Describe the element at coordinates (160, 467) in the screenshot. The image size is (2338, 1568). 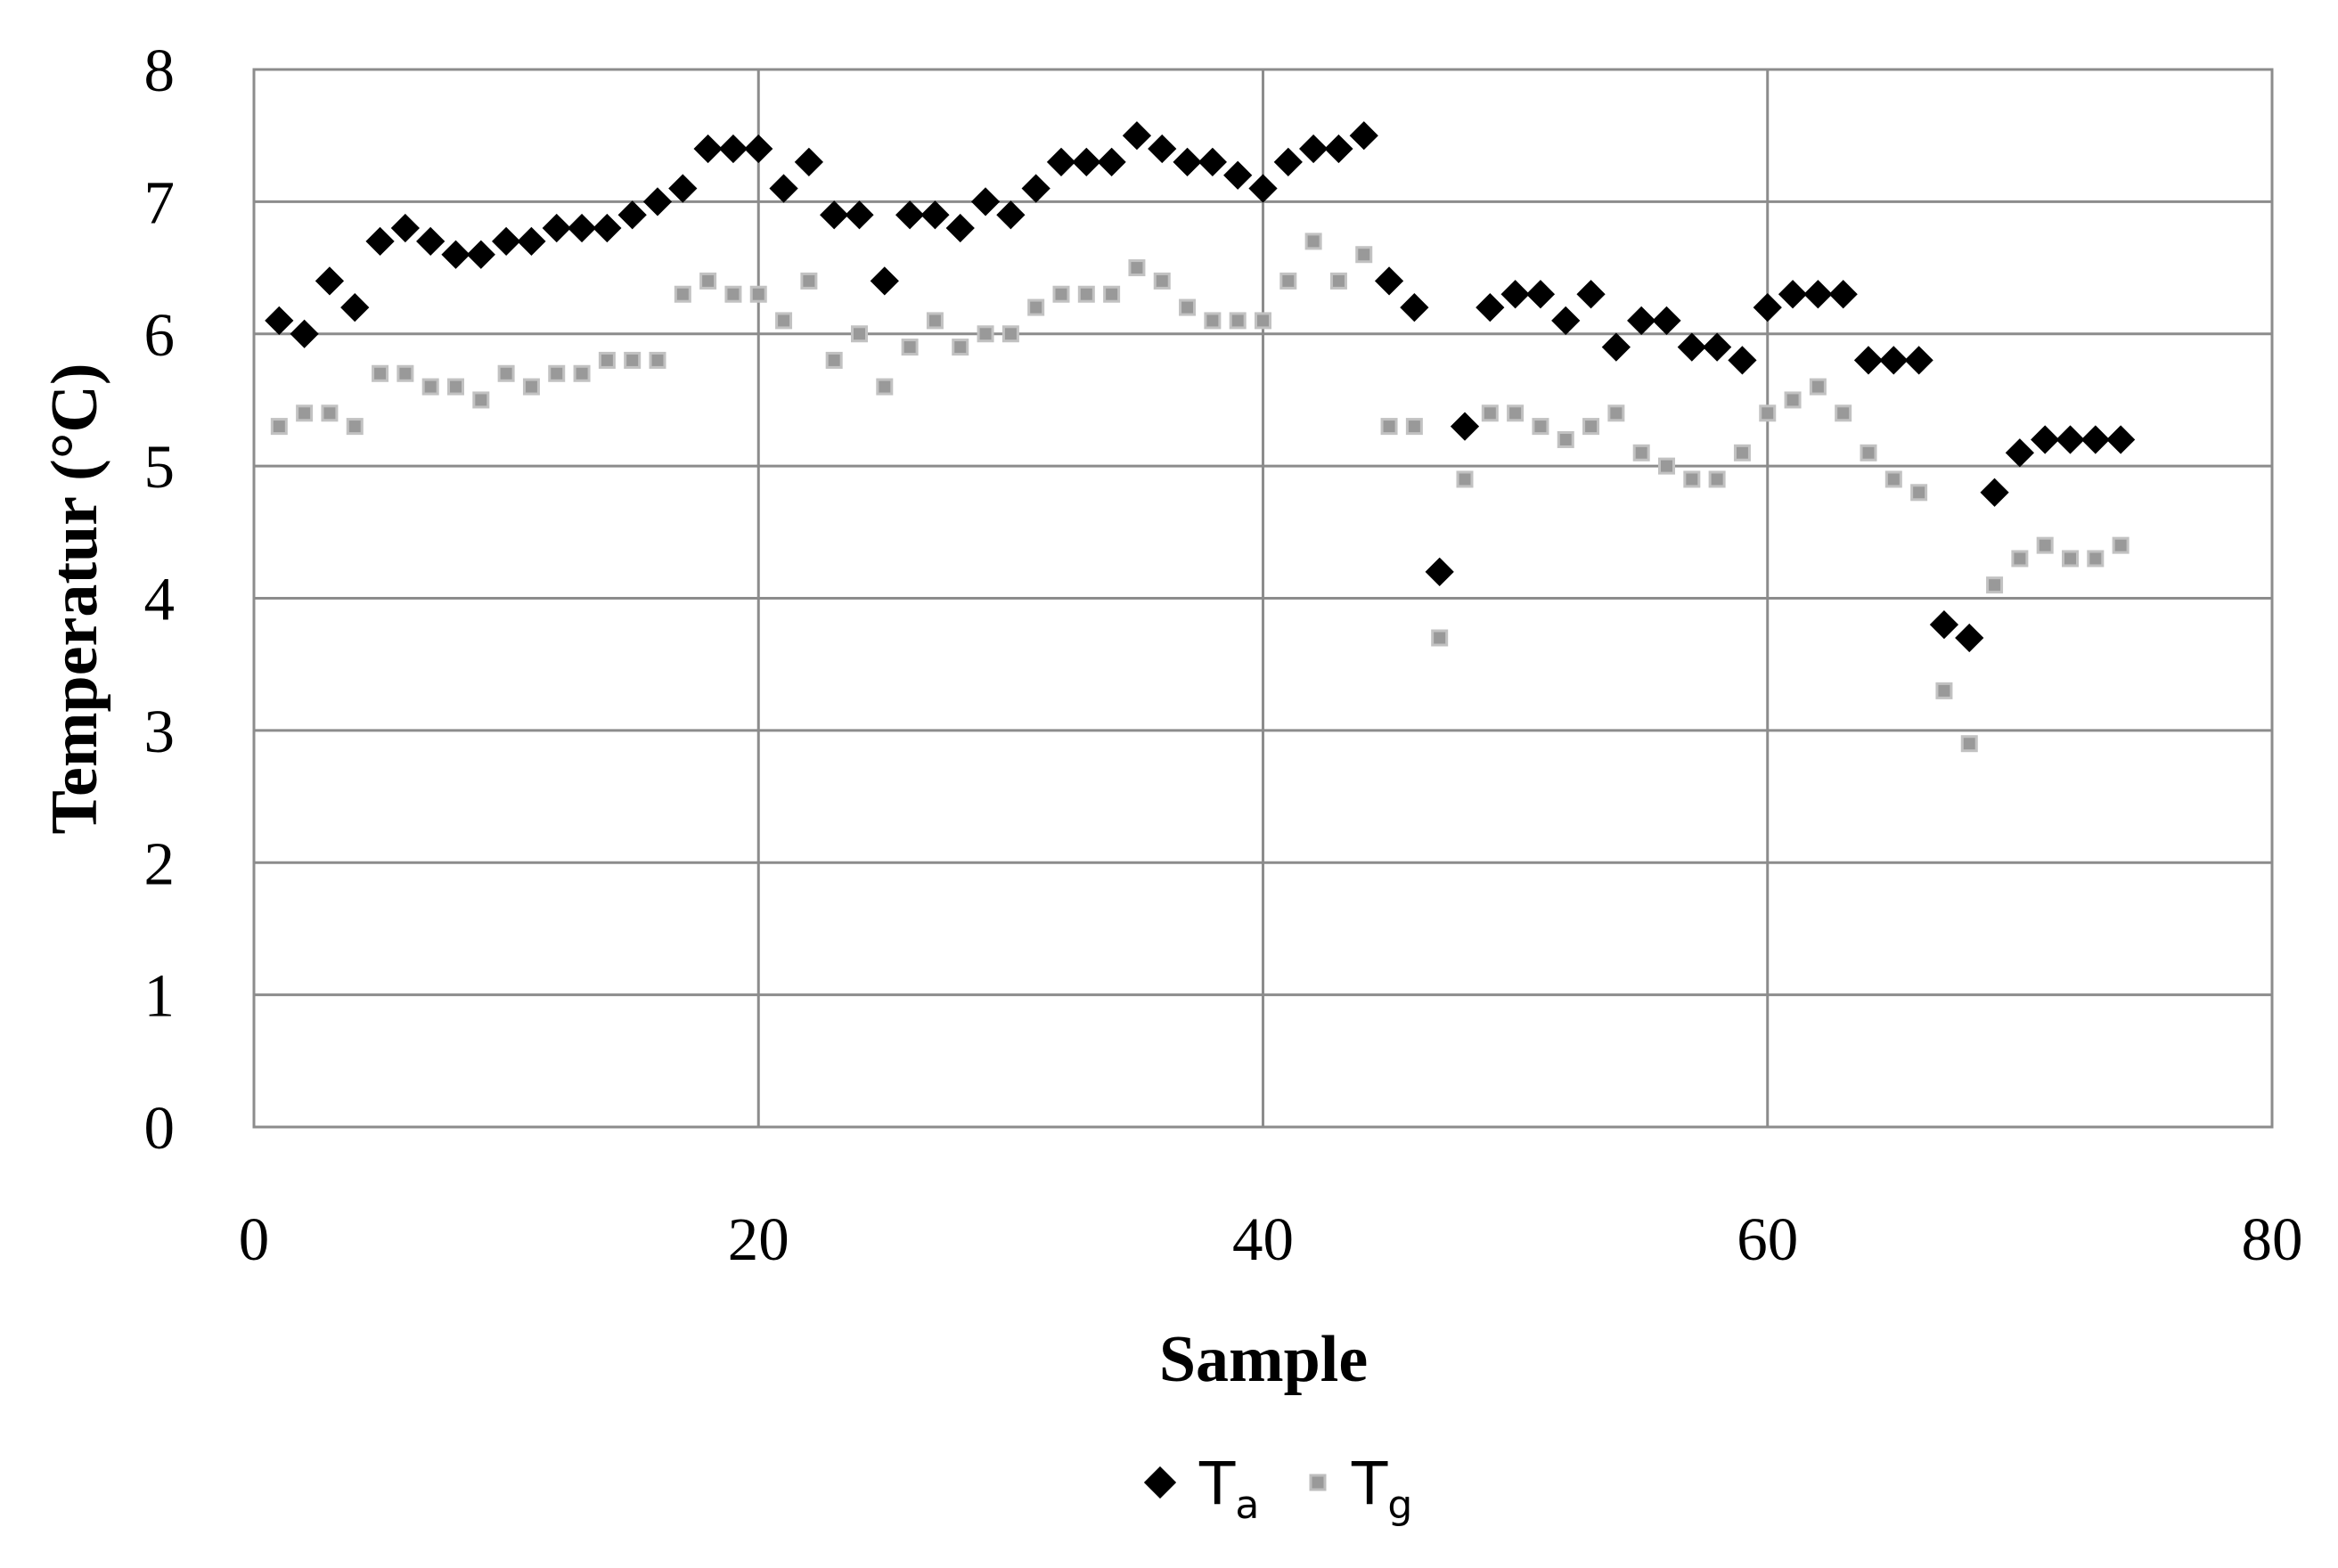
I see `y-tick-label: 5` at that location.